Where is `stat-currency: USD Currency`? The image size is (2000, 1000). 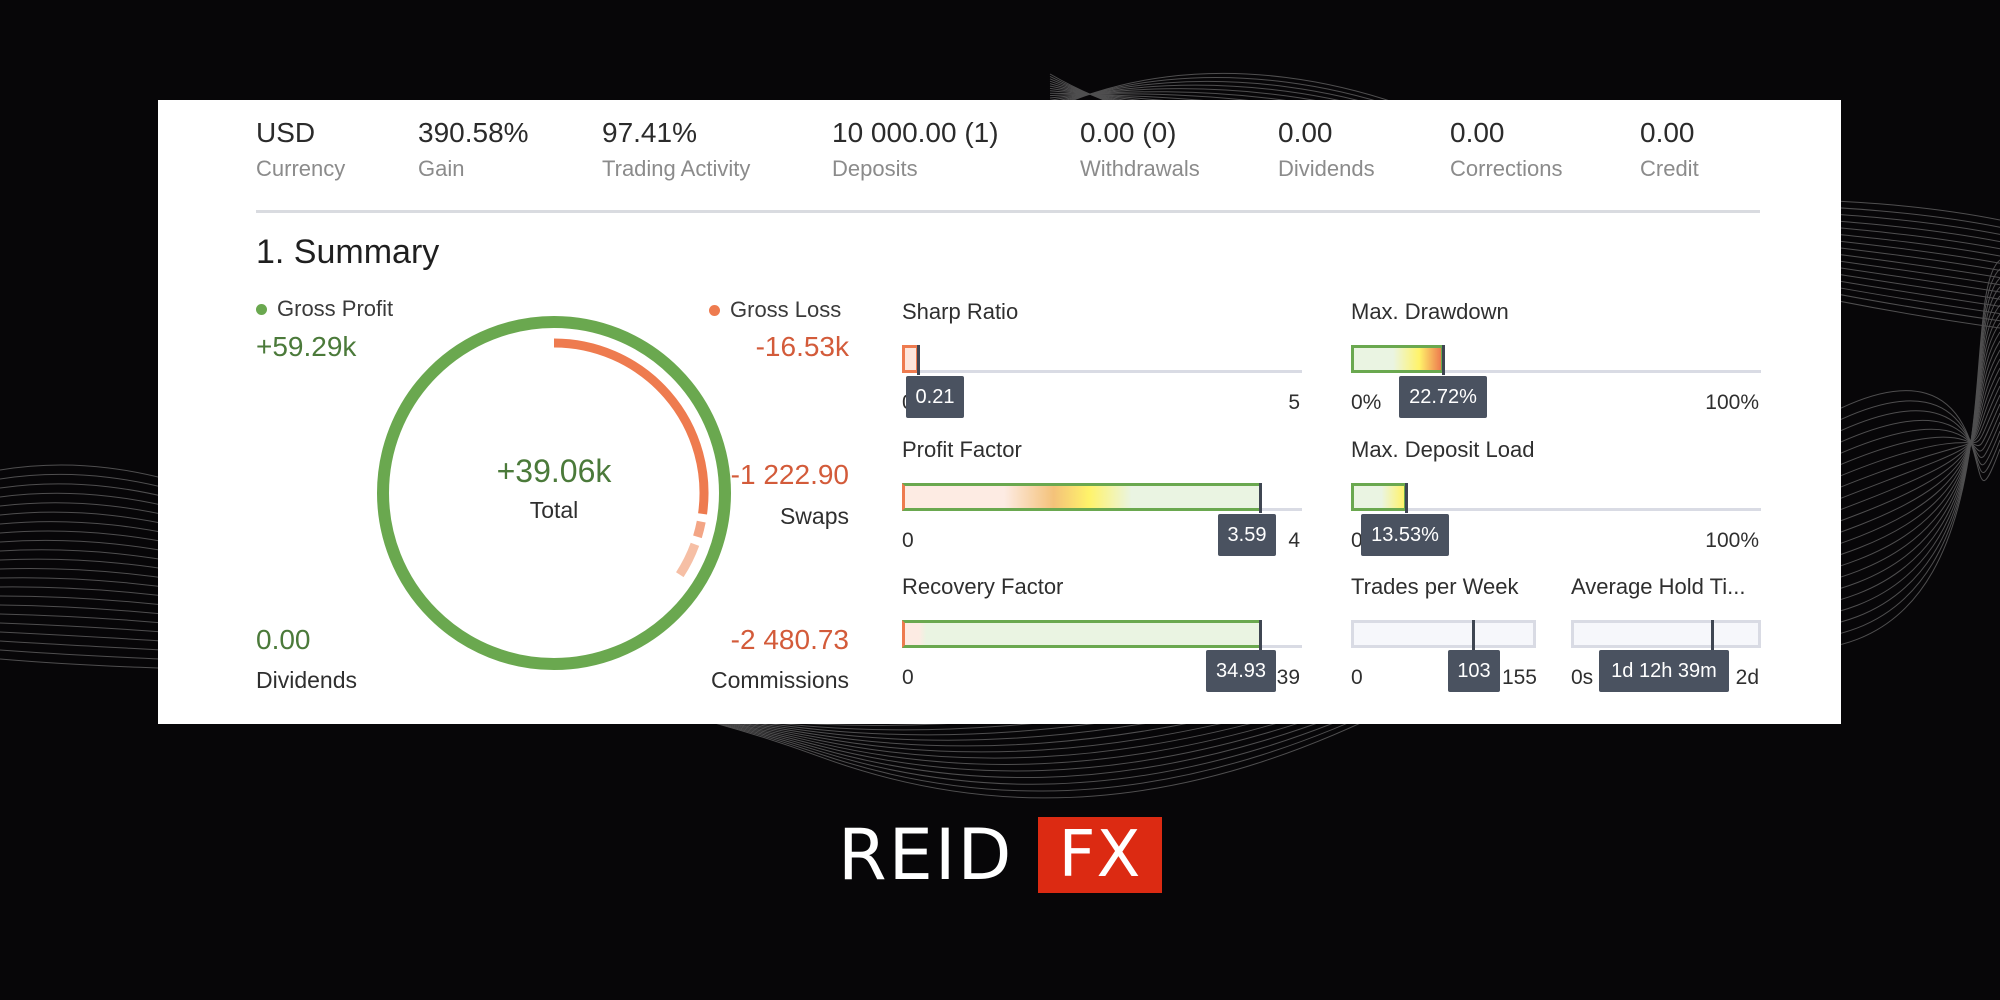 stat-currency: USD Currency is located at coordinates (300, 150).